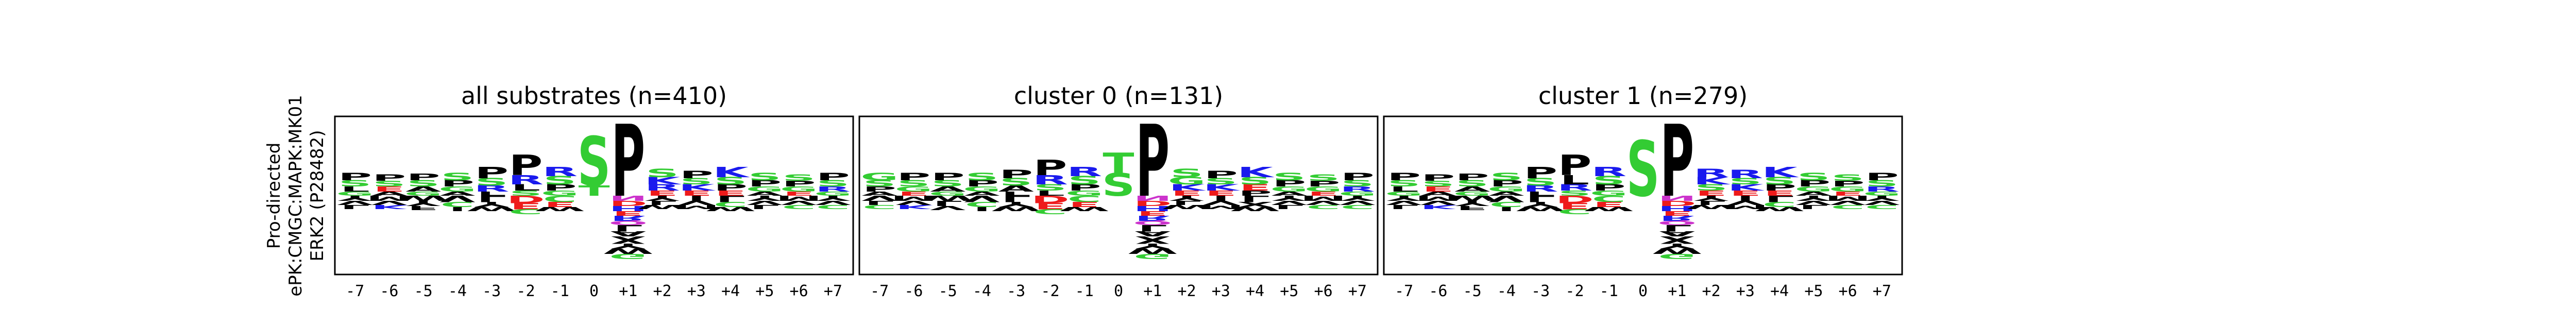  What do you see at coordinates (1255, 204) in the screenshot?
I see `logo-letter-x-pos-p4-below: X` at bounding box center [1255, 204].